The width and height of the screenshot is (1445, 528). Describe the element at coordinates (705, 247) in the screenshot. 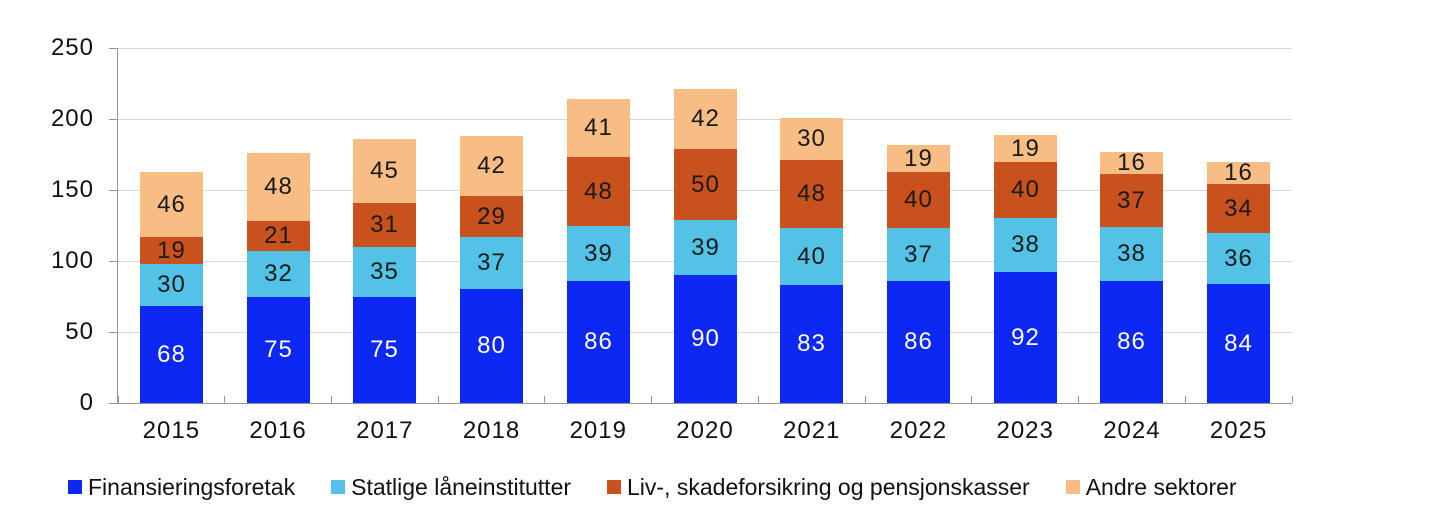

I see `bar-segment-1-2020: 39` at that location.